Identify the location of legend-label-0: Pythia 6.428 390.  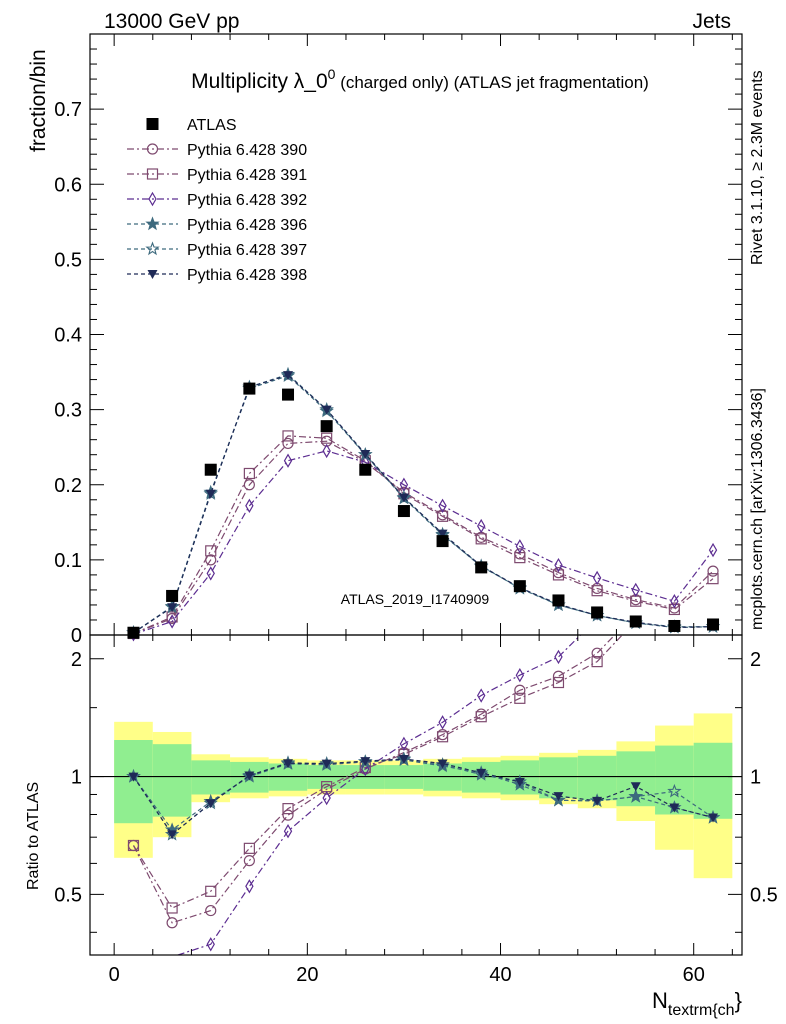
(247, 150).